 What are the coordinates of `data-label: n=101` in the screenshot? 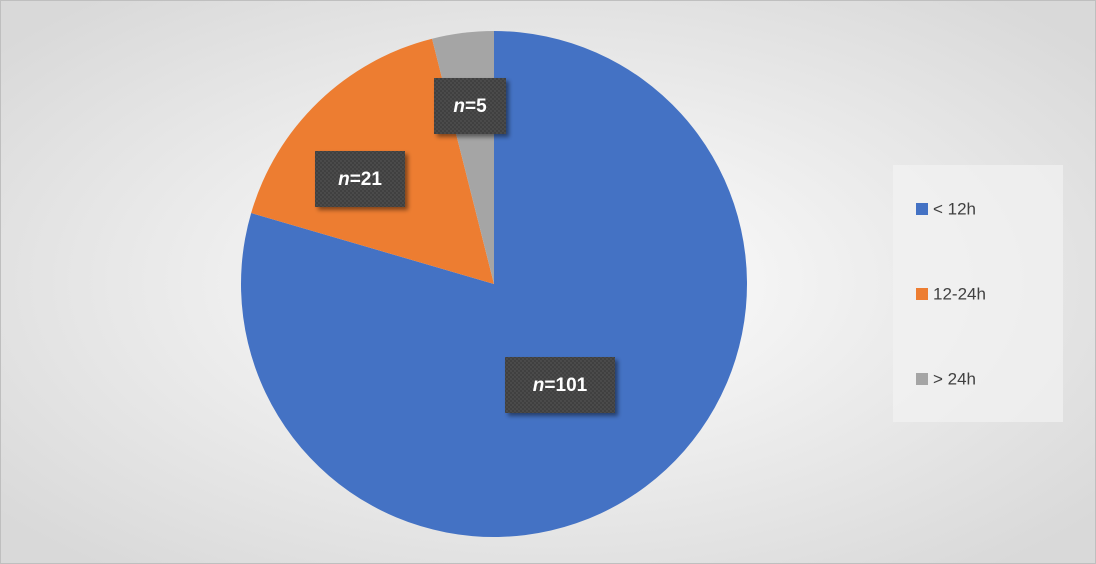 It's located at (560, 385).